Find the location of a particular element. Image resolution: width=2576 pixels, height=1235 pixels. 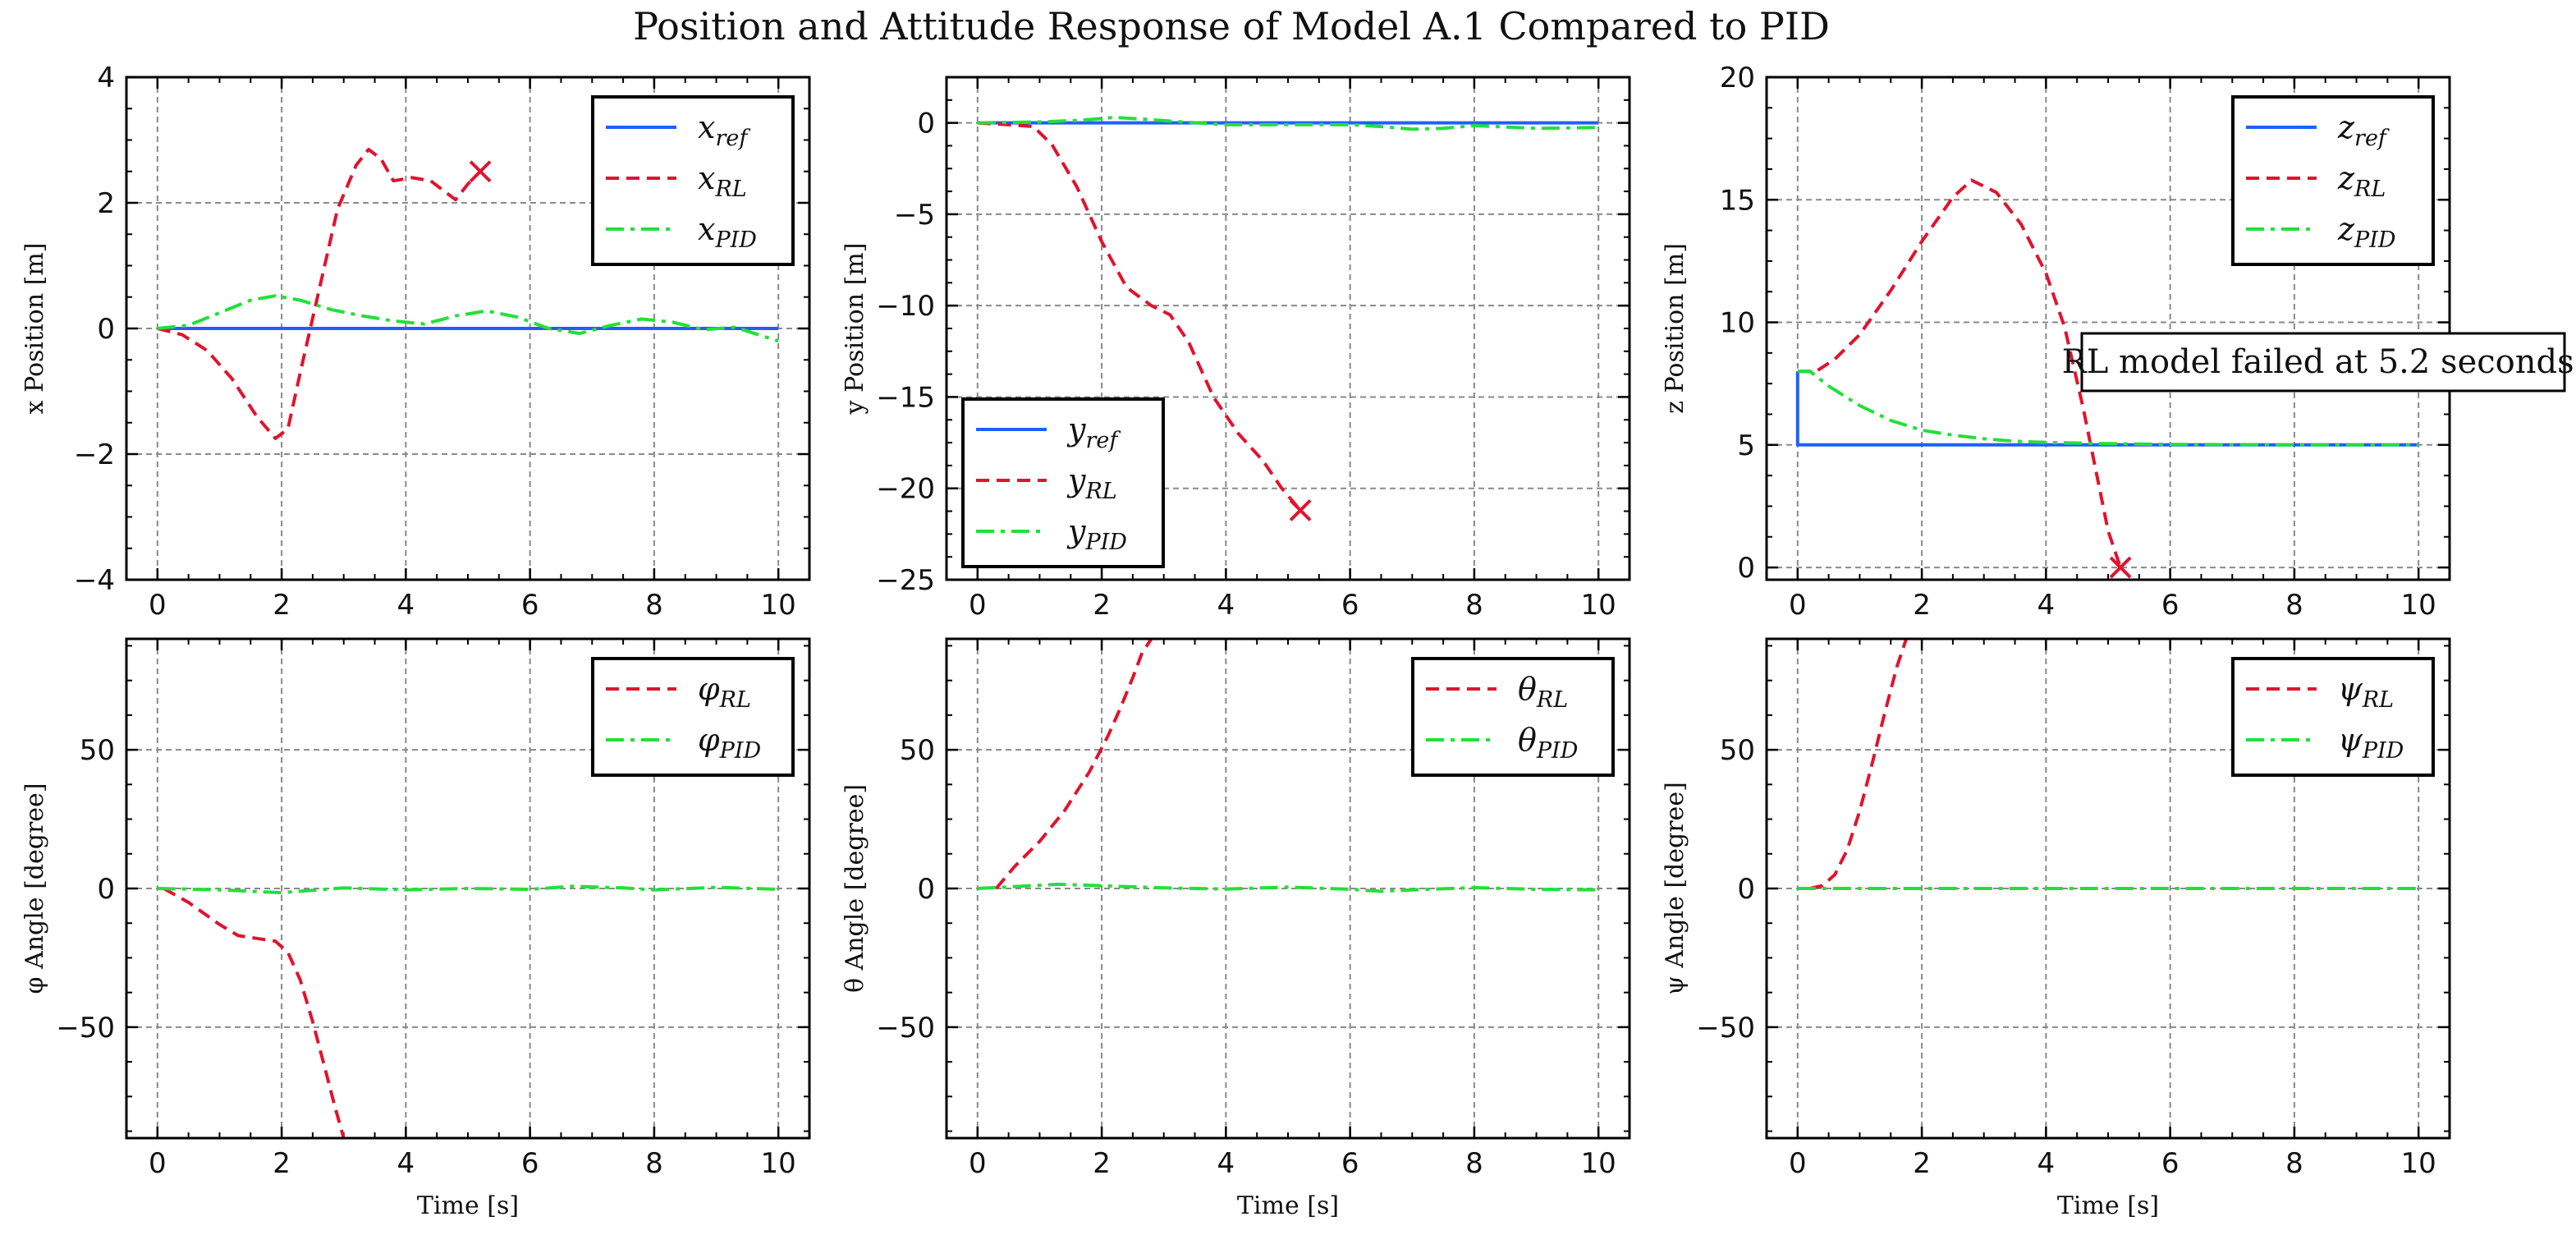

y-axis-label: z Position [m] is located at coordinates (1675, 329).